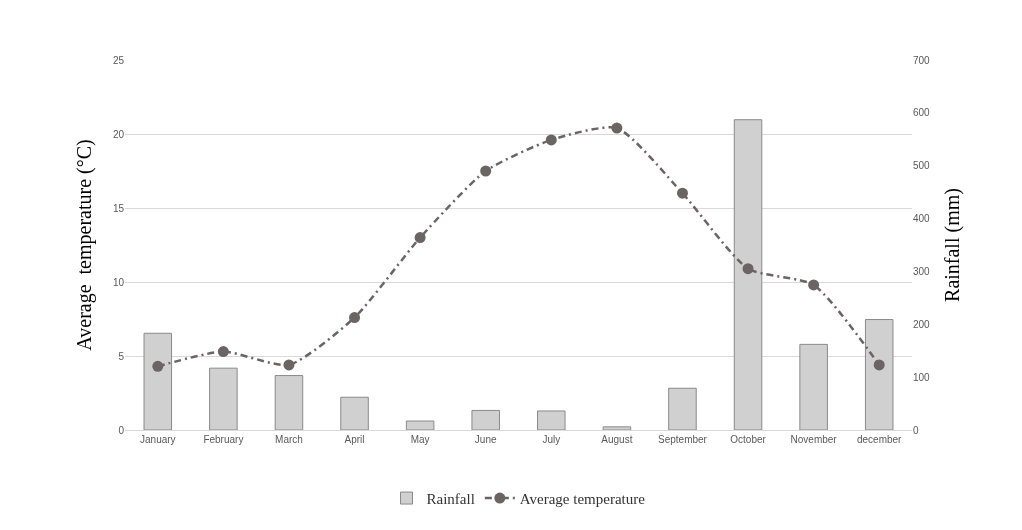 This screenshot has height=530, width=1022. What do you see at coordinates (450, 498) in the screenshot?
I see `legend-label: Rainfall` at bounding box center [450, 498].